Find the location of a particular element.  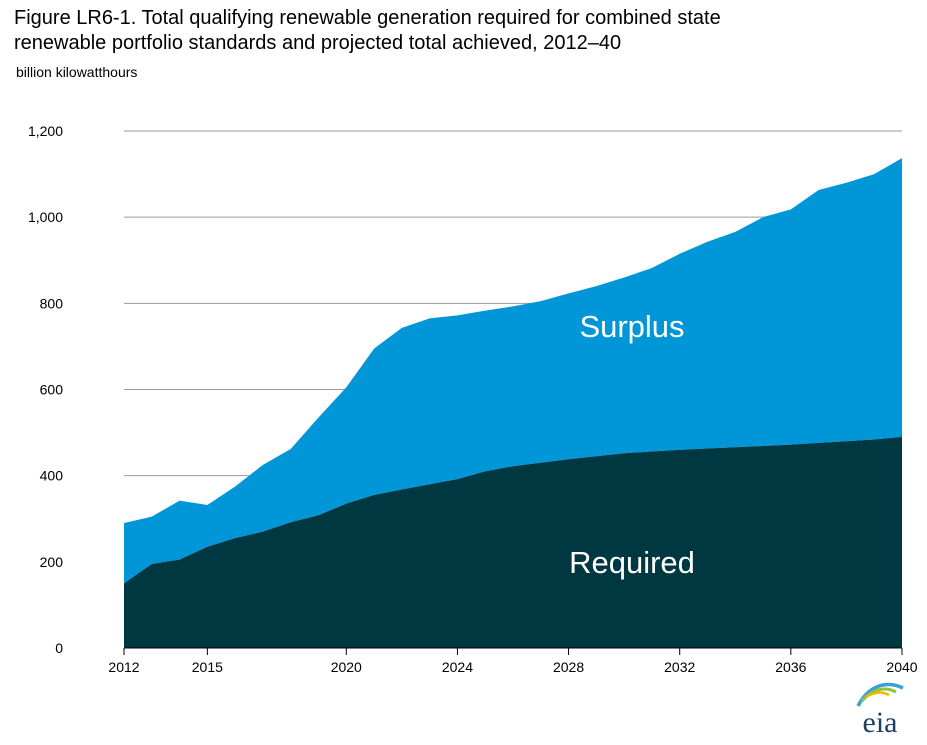

logo-swoosh-green is located at coordinates (878, 694).